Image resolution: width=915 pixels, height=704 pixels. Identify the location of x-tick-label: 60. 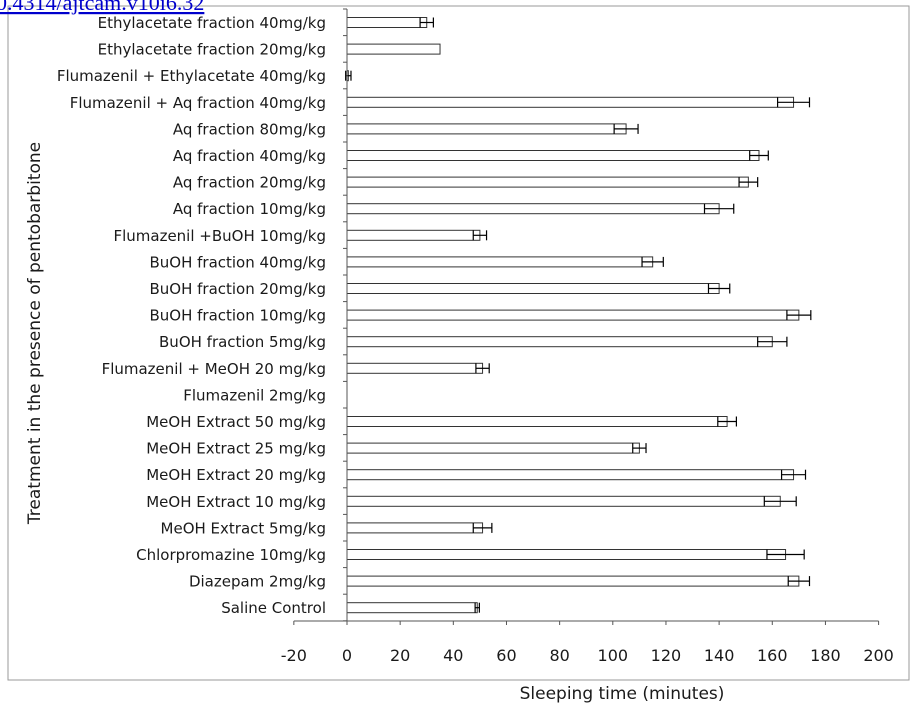
(506, 655).